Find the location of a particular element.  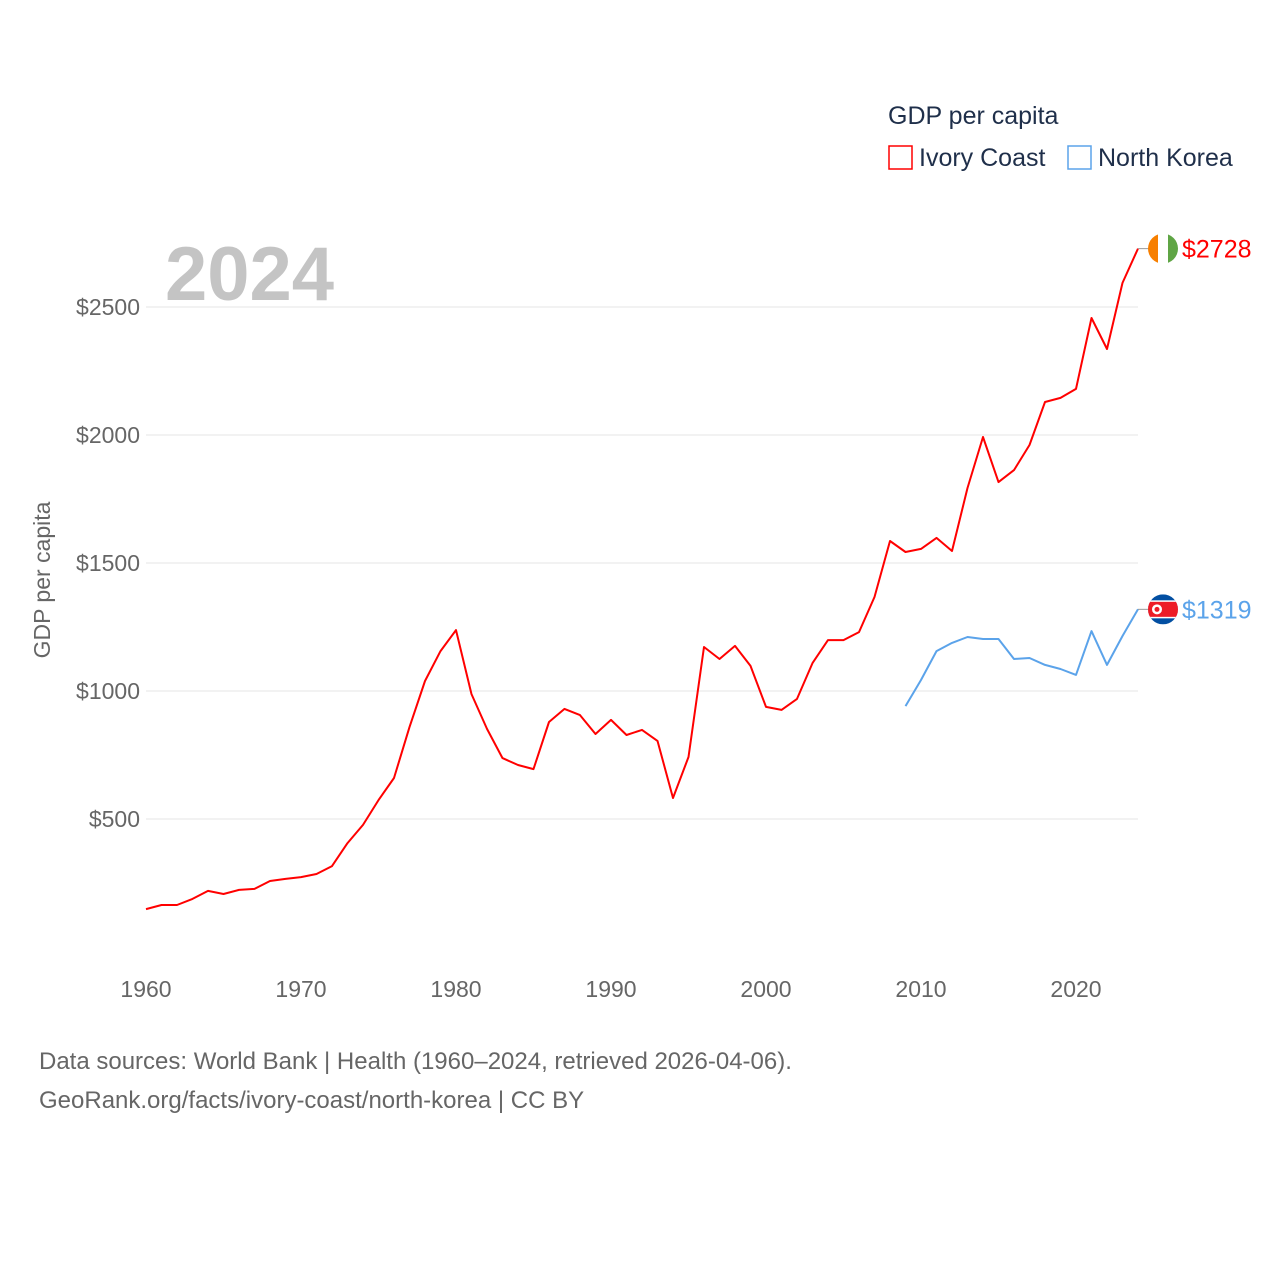

x-tick-label: 1990 is located at coordinates (610, 989).